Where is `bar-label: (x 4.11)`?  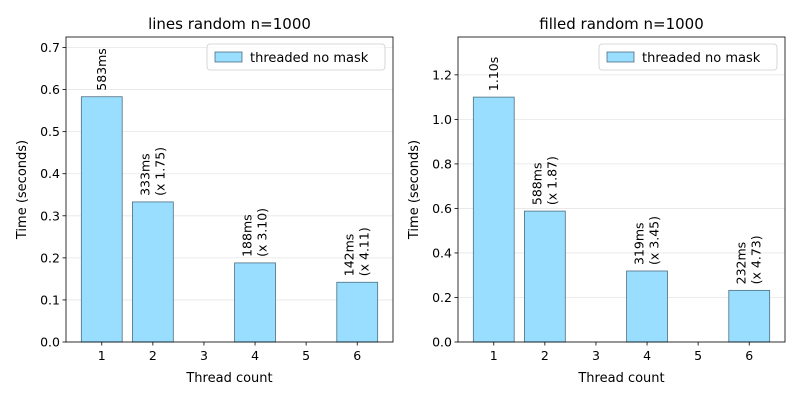
bar-label: (x 4.11) is located at coordinates (364, 251).